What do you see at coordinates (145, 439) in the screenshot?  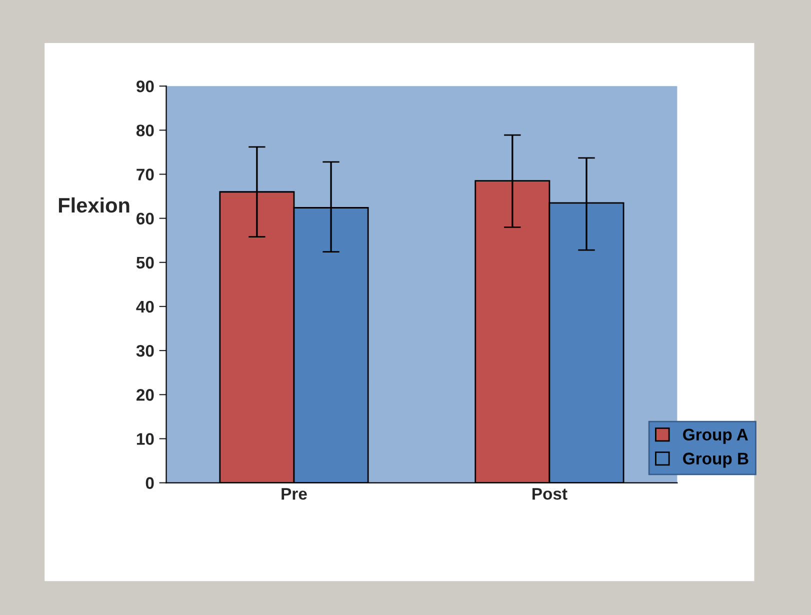 I see `y-tick-label: 10` at bounding box center [145, 439].